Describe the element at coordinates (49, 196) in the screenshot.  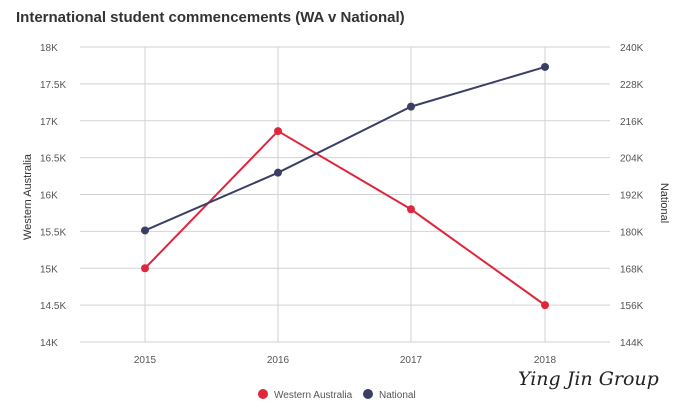
I see `left-tick-label: 16K` at that location.